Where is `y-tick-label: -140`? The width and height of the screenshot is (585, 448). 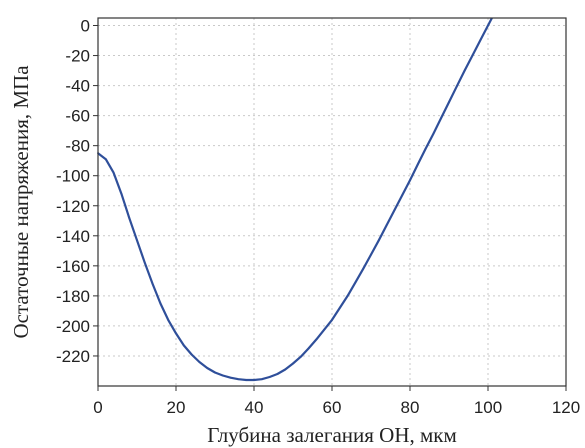
y-tick-label: -140 is located at coordinates (73, 236).